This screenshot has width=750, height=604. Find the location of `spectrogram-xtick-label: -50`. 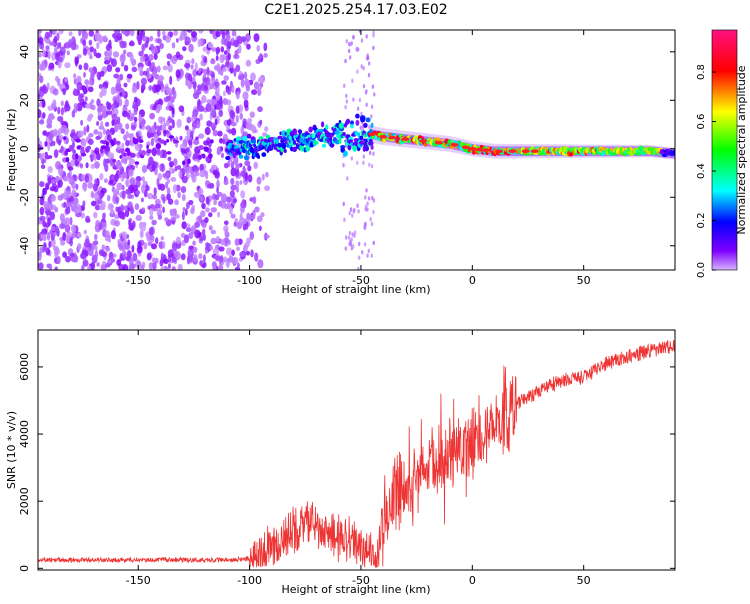

spectrogram-xtick-label: -50 is located at coordinates (361, 280).